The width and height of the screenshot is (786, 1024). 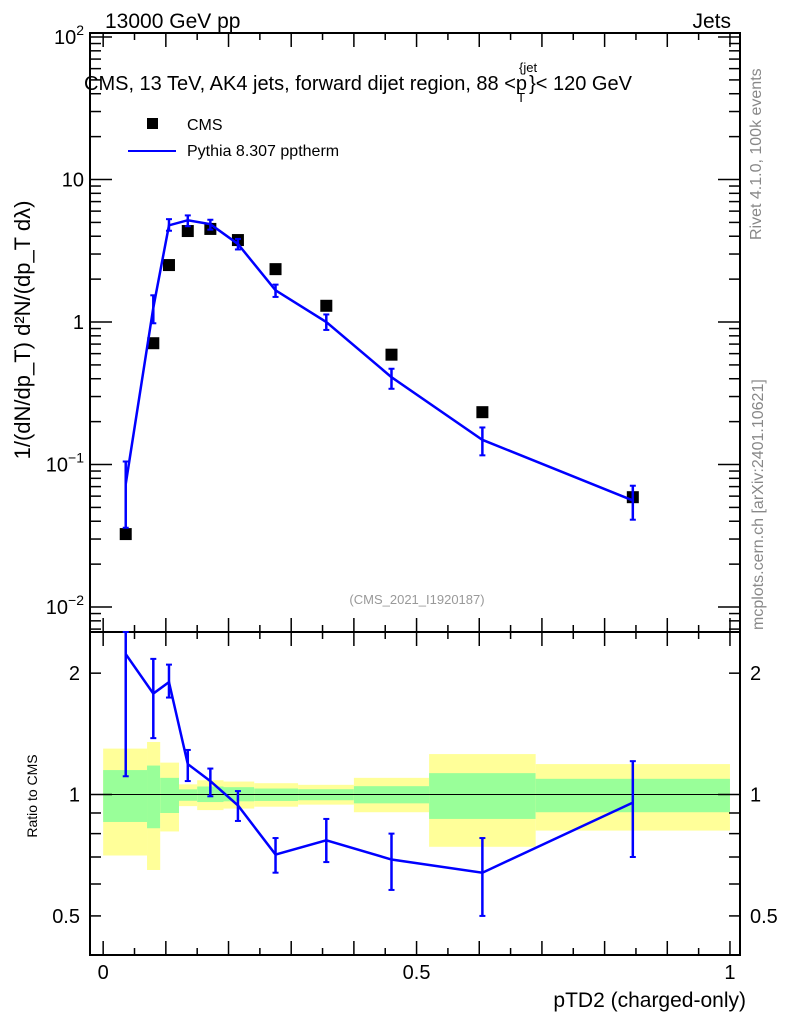 What do you see at coordinates (758, 504) in the screenshot?
I see `side-label-bottom: mcplots.cern.ch [arXiv:2401.10621]` at bounding box center [758, 504].